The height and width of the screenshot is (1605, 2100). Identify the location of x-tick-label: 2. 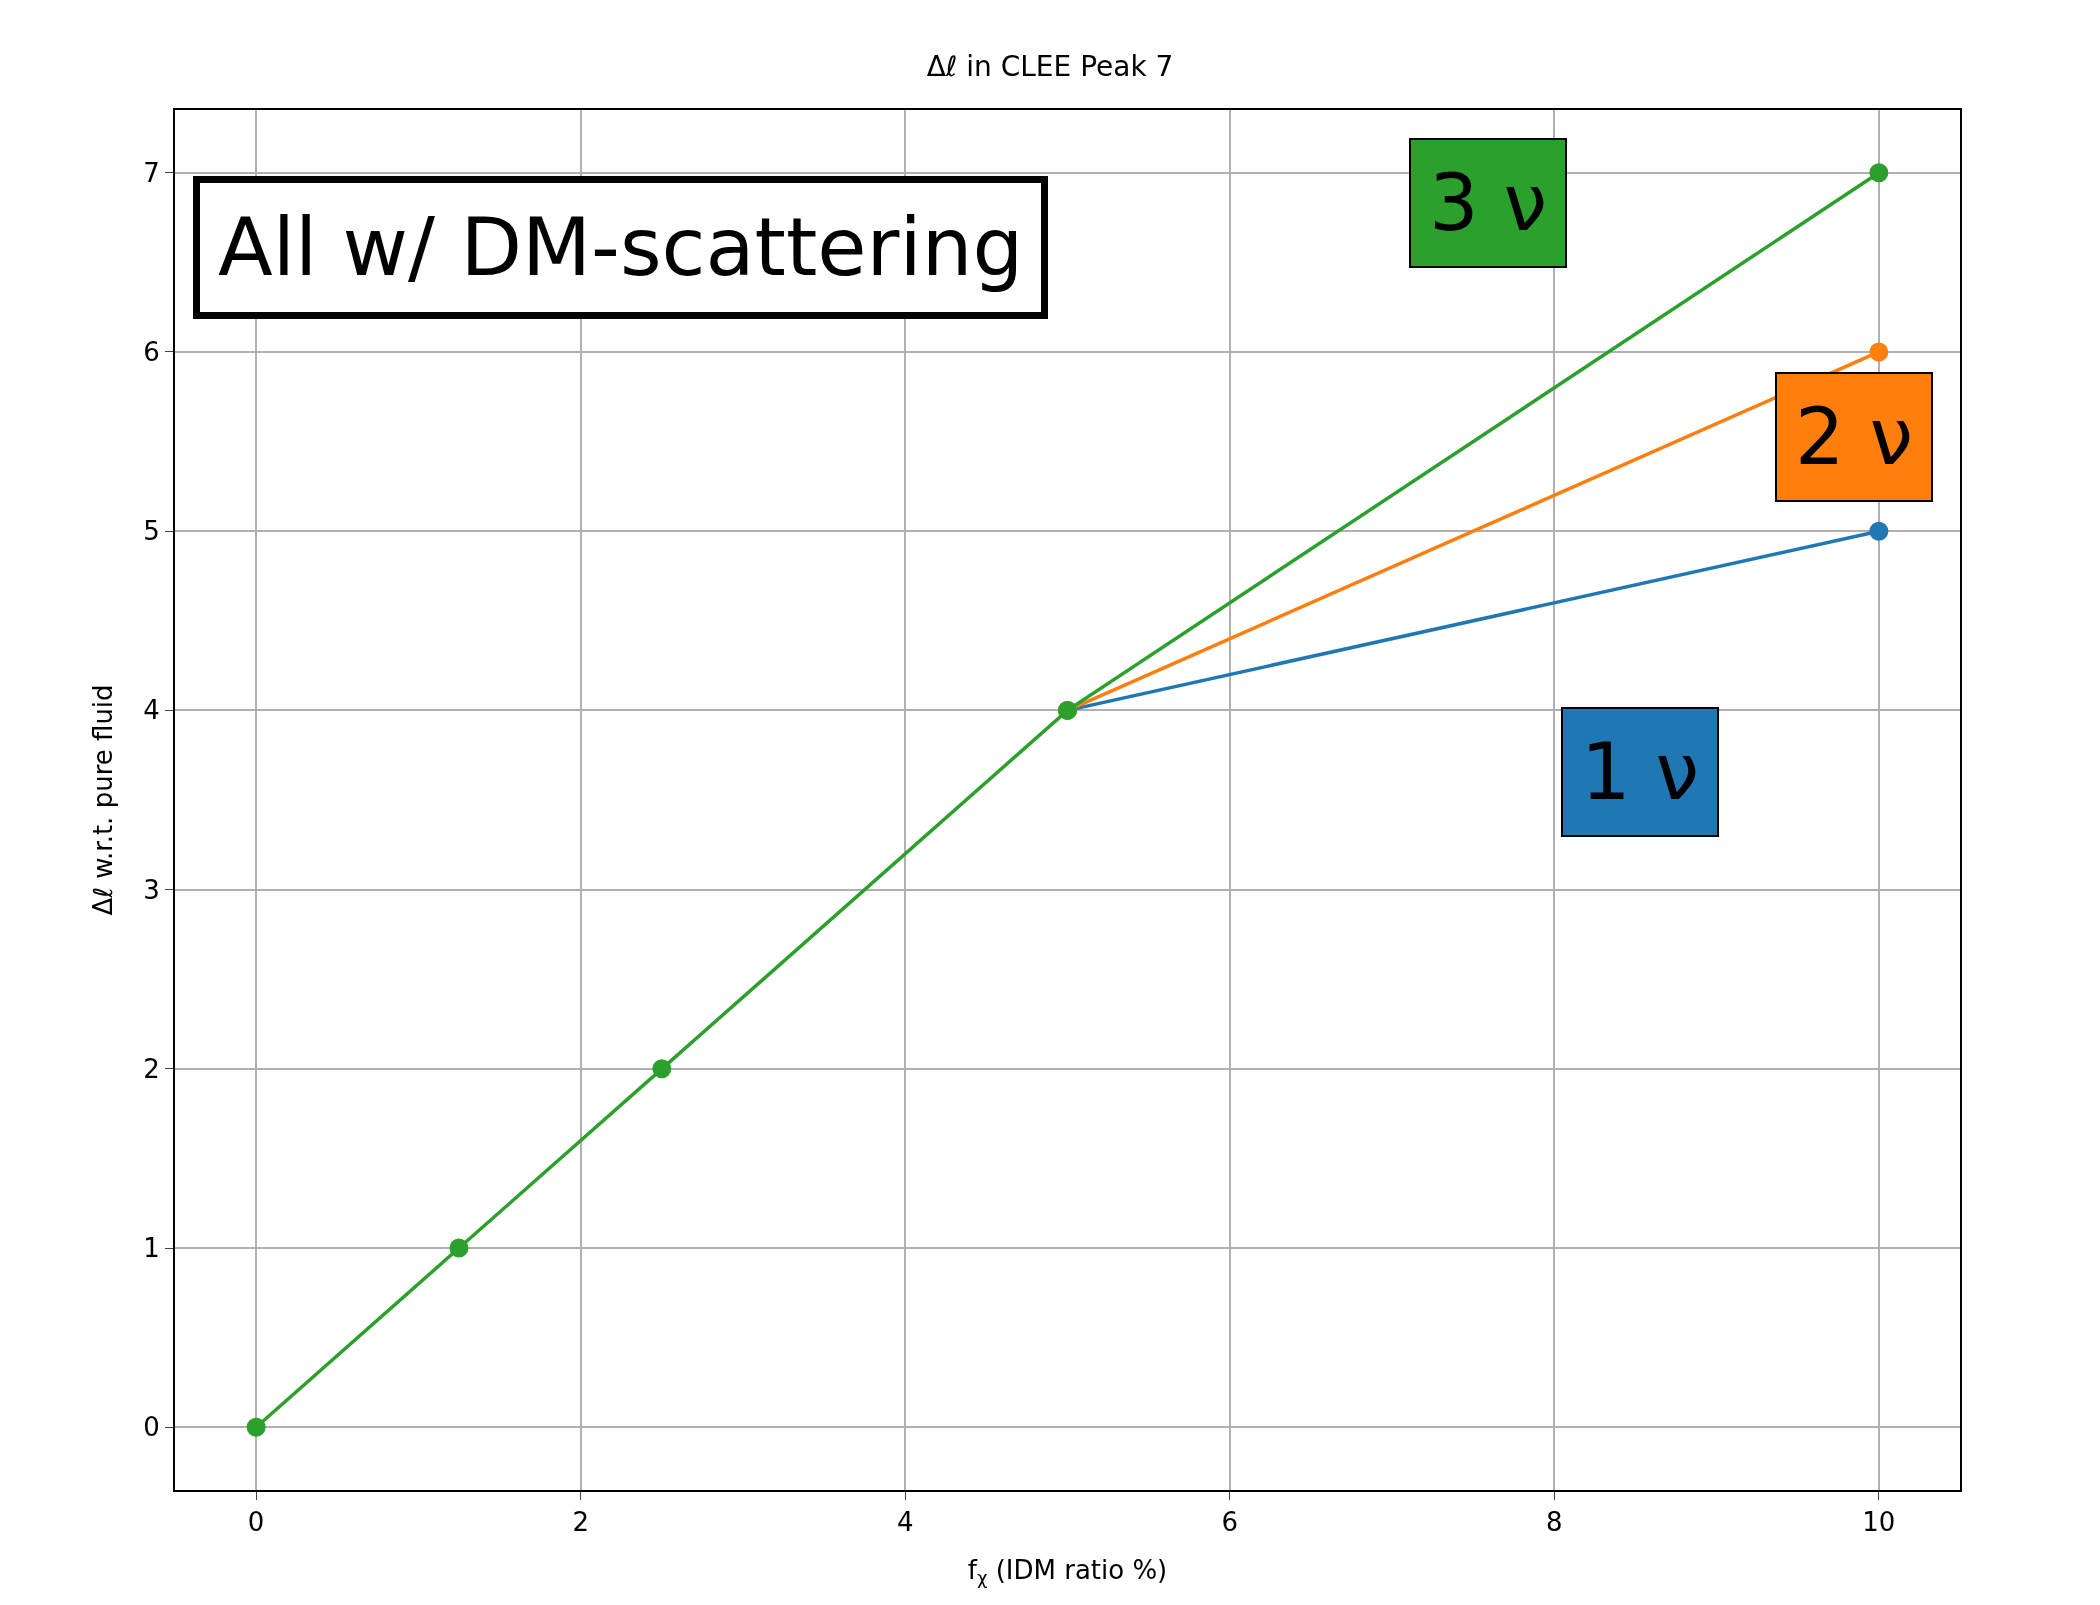
(580, 1522).